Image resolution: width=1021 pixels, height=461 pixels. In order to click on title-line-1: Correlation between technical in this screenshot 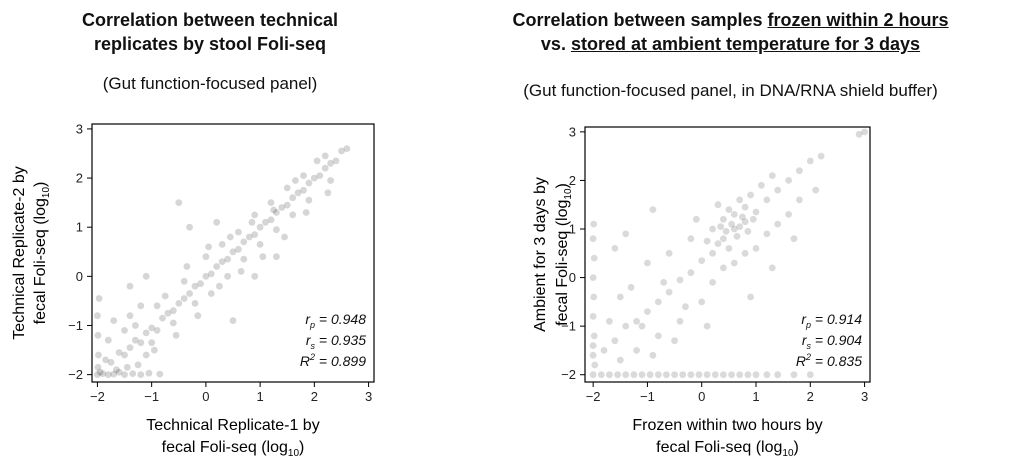, I will do `click(210, 20)`.